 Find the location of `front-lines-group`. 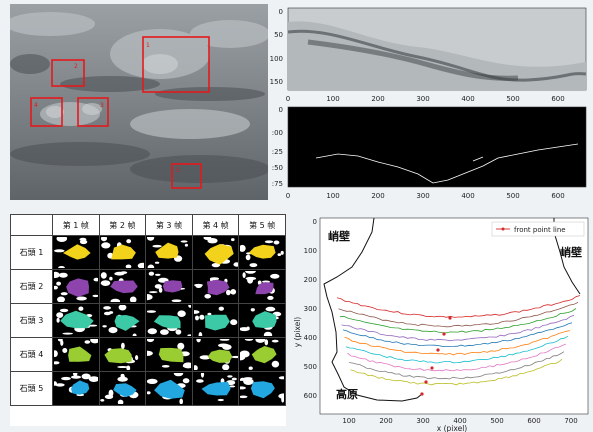

front-lines-group is located at coordinates (458, 340).